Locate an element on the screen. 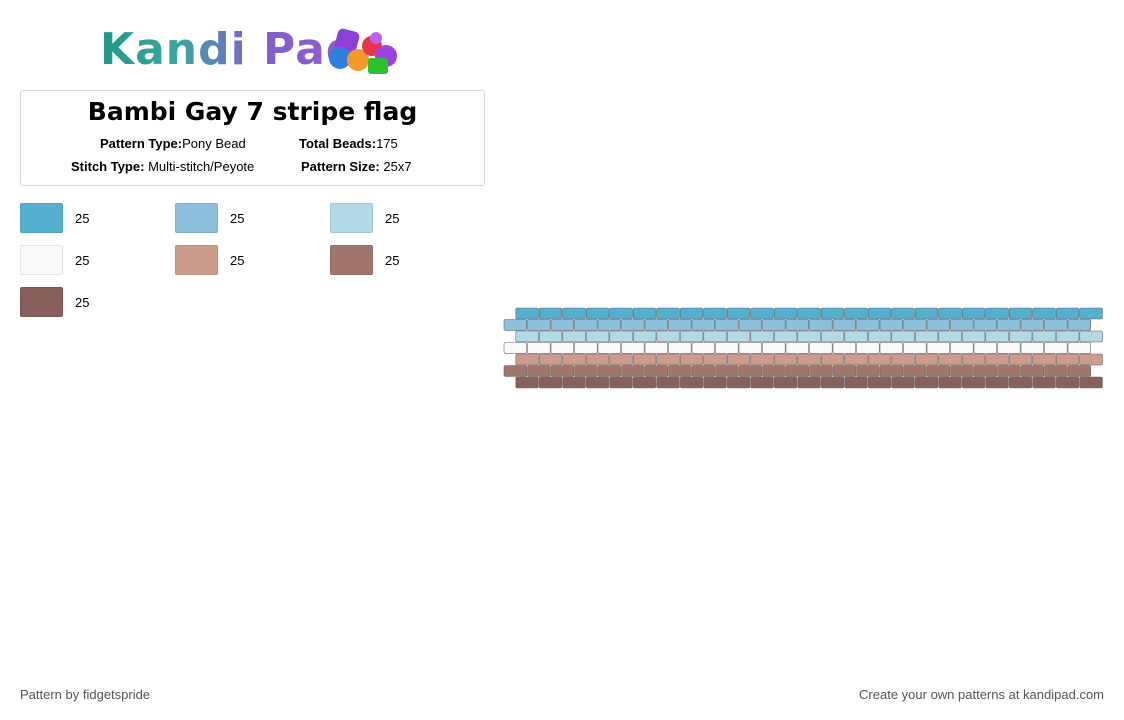 The width and height of the screenshot is (1124, 720). pattern-type-label: Pattern Type: is located at coordinates (141, 143).